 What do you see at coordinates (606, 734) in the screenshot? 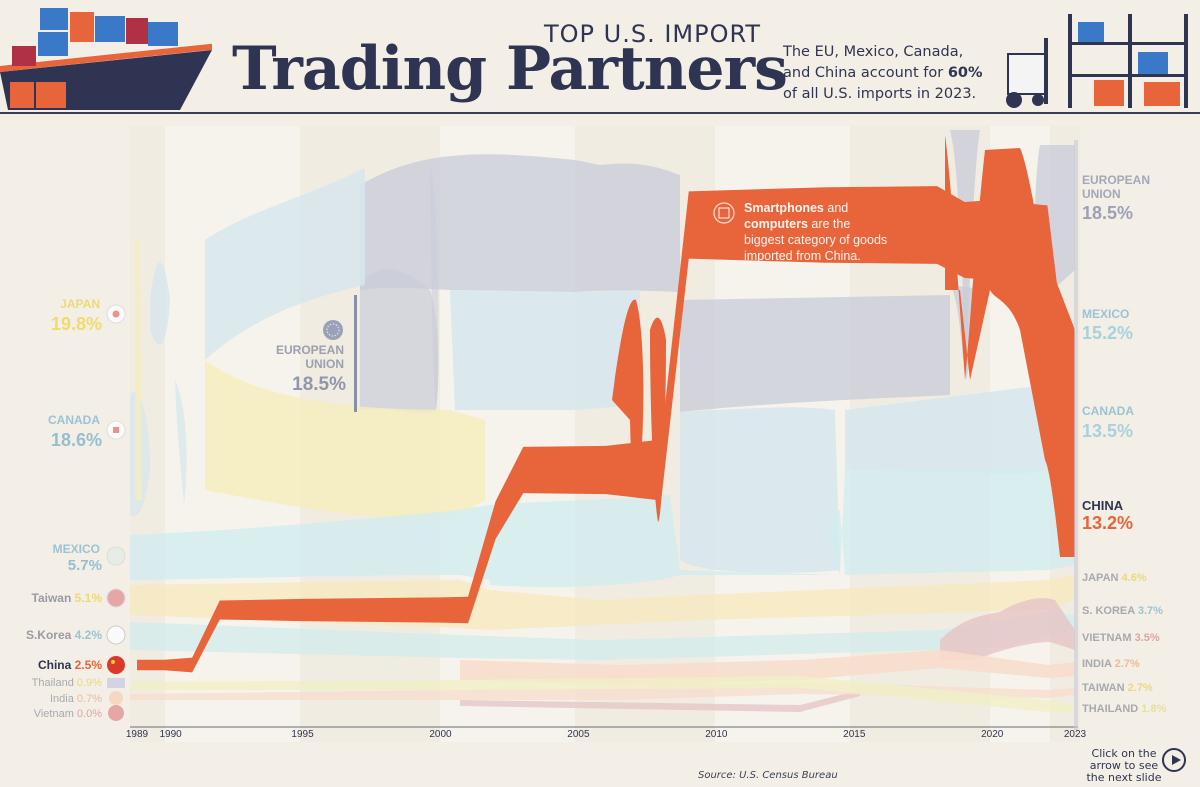
I see `x-axis-ticks: 1989 1990 1995 2000 2005 2010 2015 2020 2023` at bounding box center [606, 734].